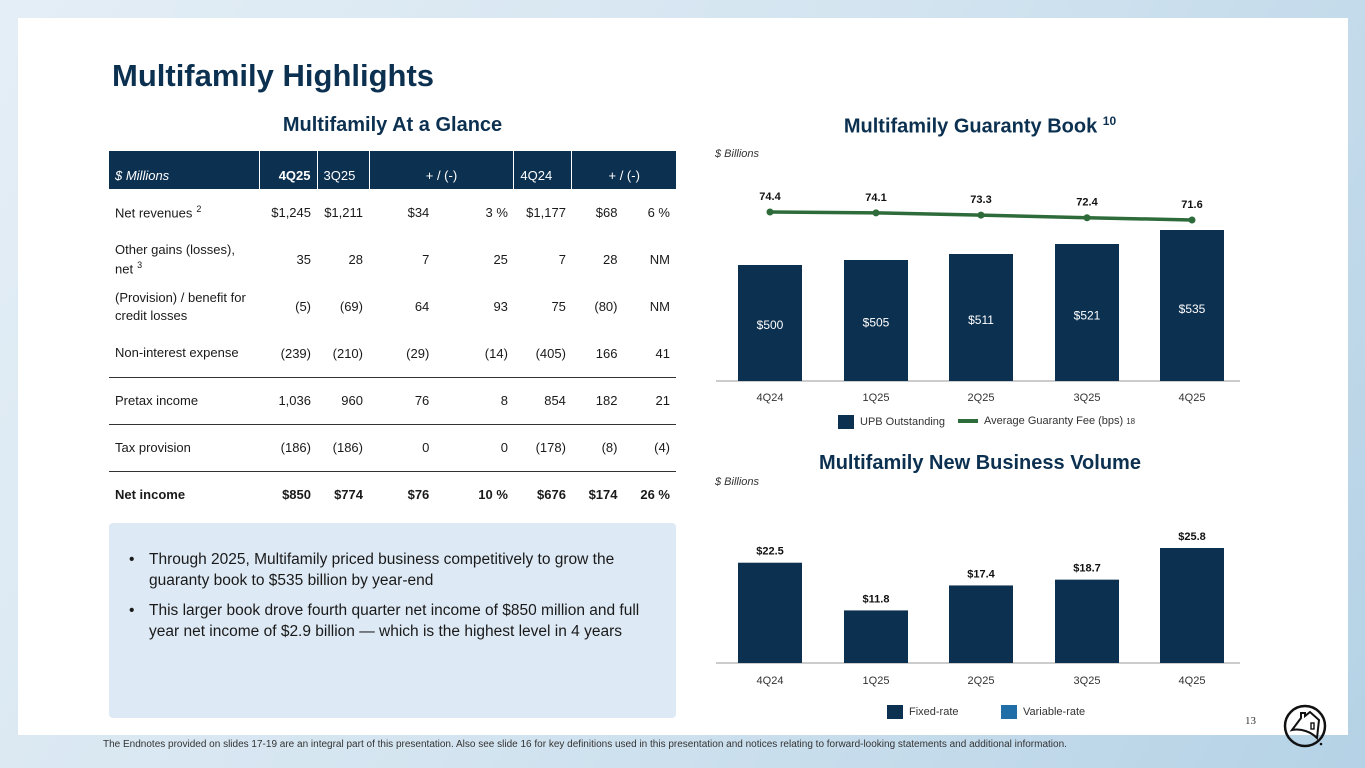  What do you see at coordinates (770, 552) in the screenshot?
I see `bar-label: $22.5` at bounding box center [770, 552].